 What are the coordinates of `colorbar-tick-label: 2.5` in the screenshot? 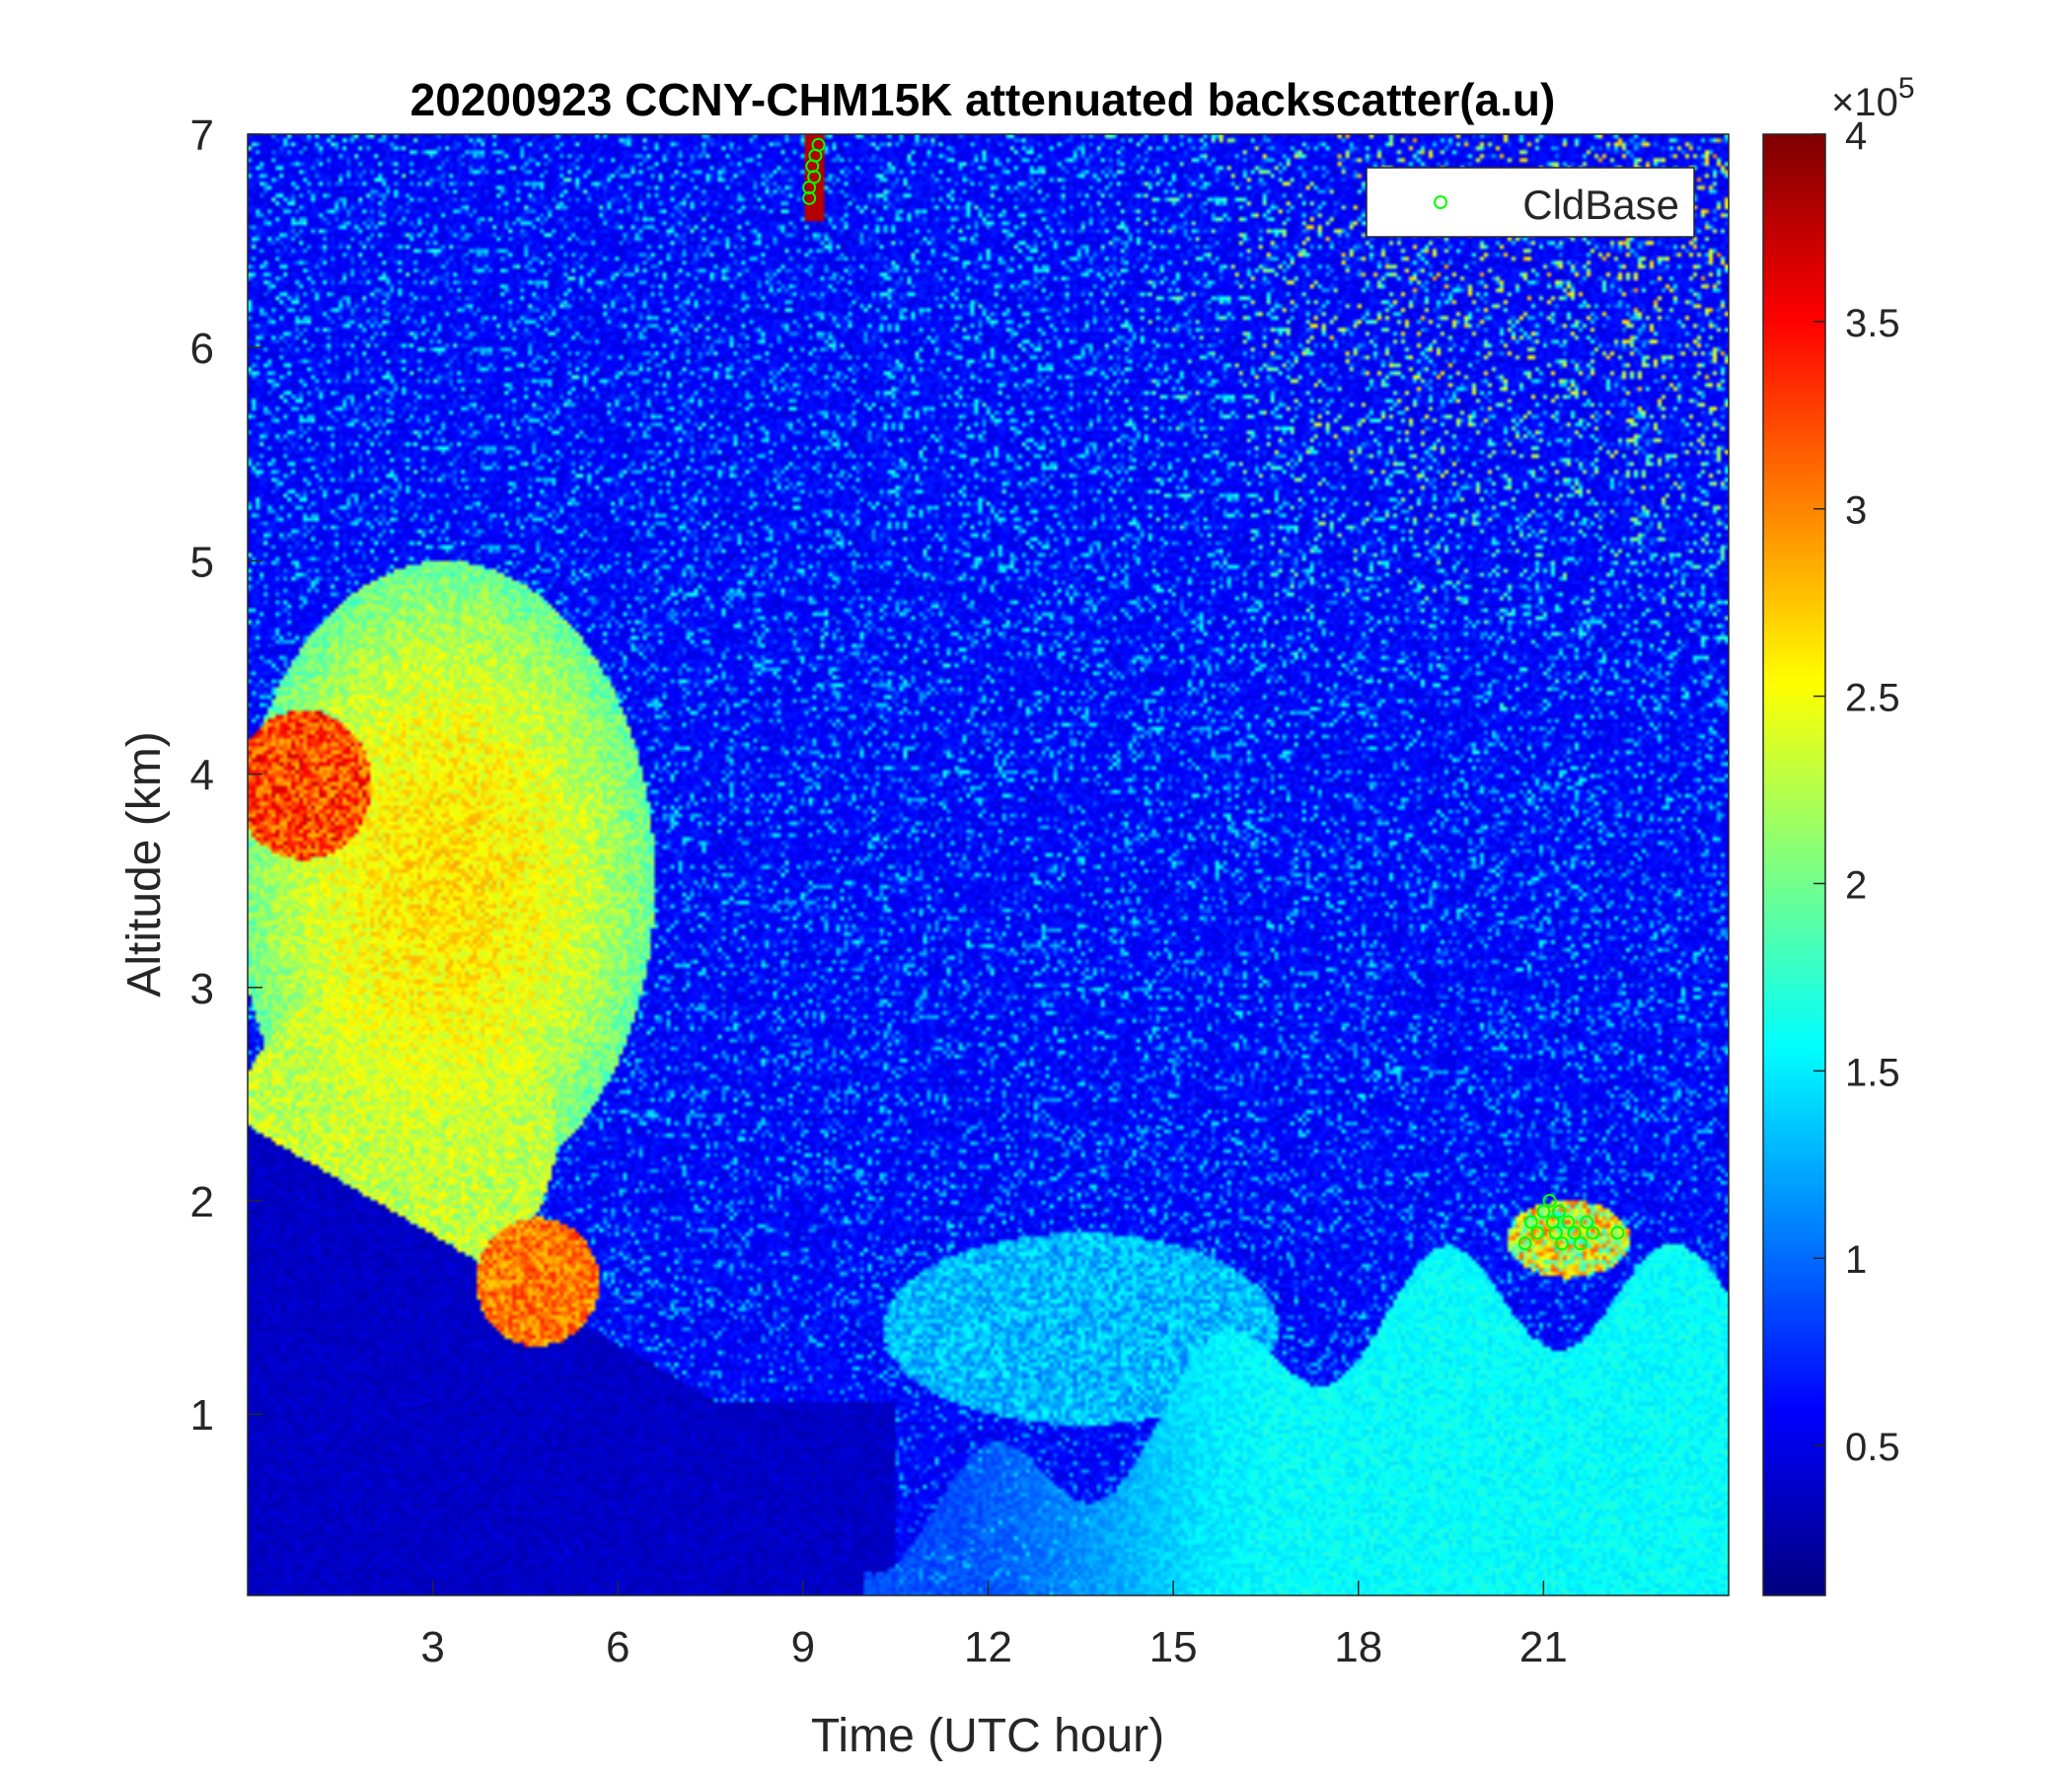 It's located at (1873, 699).